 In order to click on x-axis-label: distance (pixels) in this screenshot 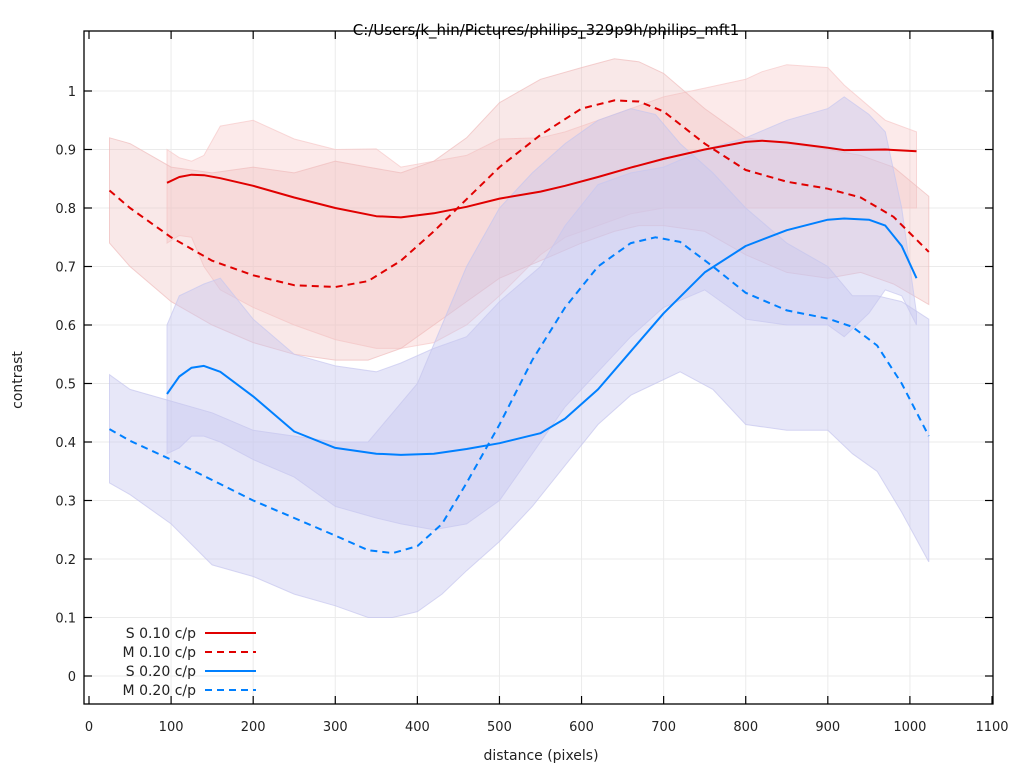, I will do `click(540, 756)`.